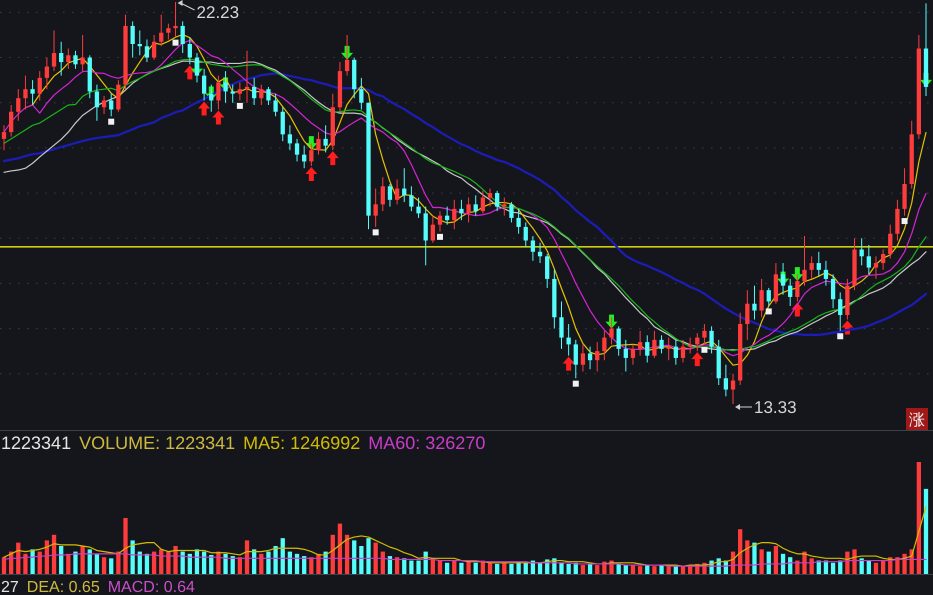  What do you see at coordinates (218, 12) in the screenshot?
I see `annotation: 22.23` at bounding box center [218, 12].